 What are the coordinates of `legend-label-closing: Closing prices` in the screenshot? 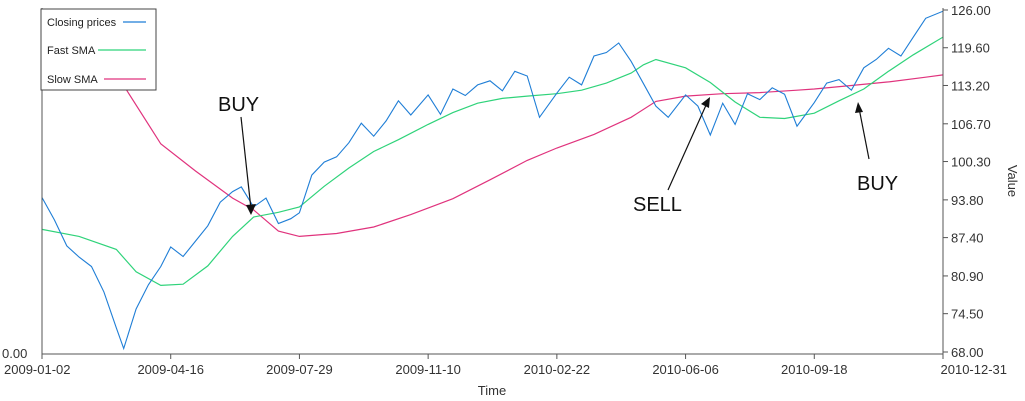 It's located at (82, 23).